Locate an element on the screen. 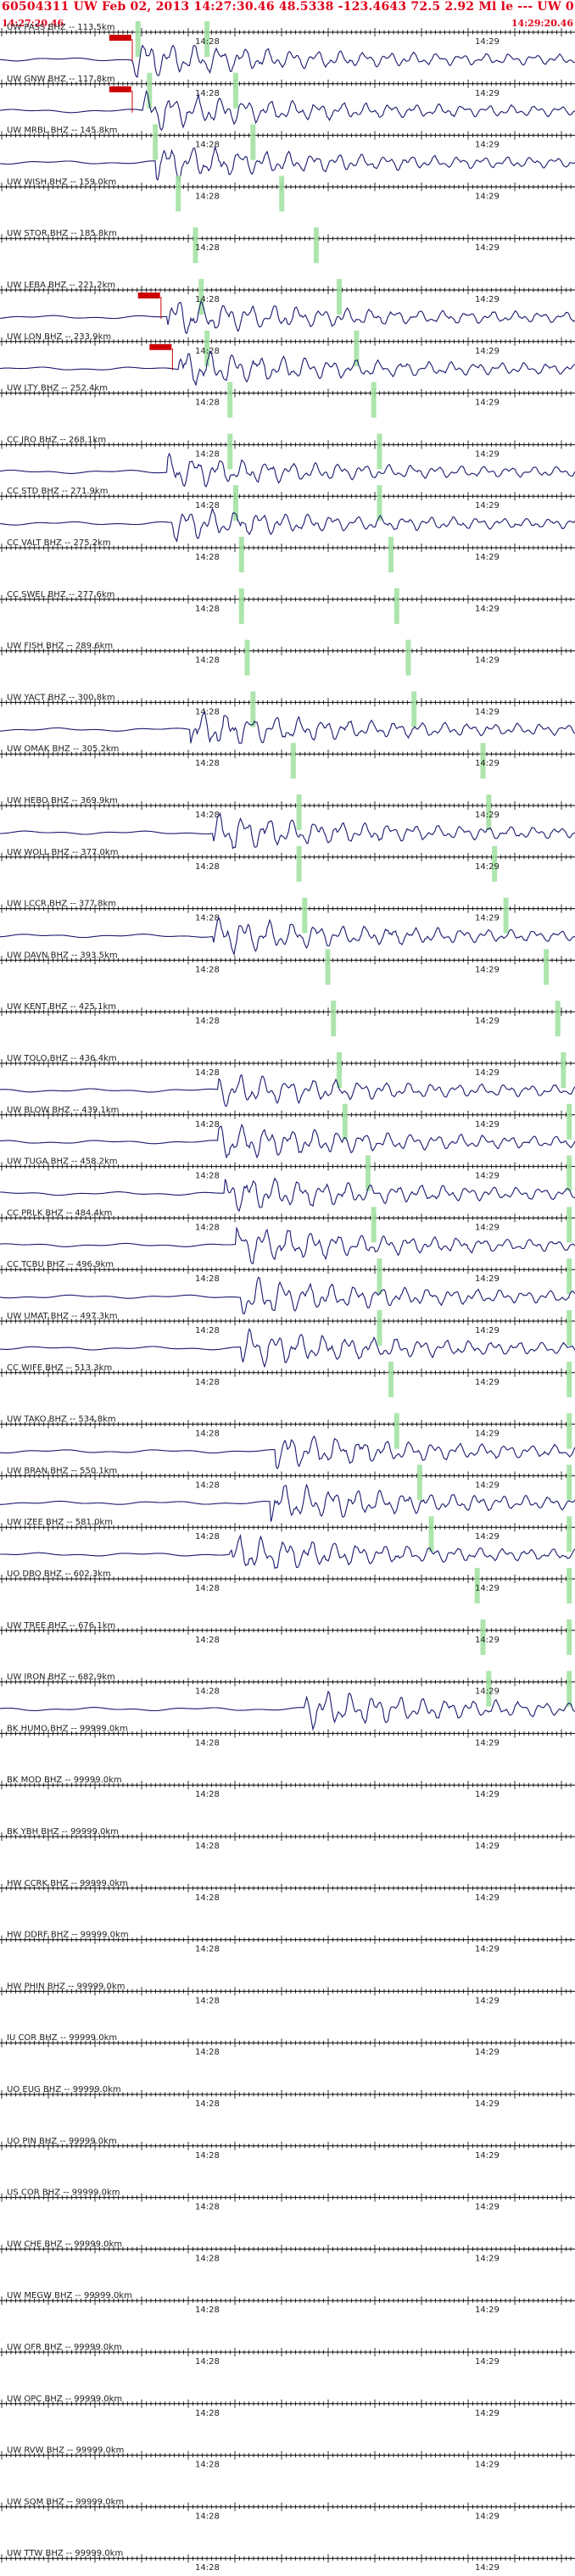 The width and height of the screenshot is (575, 2576). station-panel: UW MRBL BHZ -- 145.8km 14:28 14:29 is located at coordinates (287, 152).